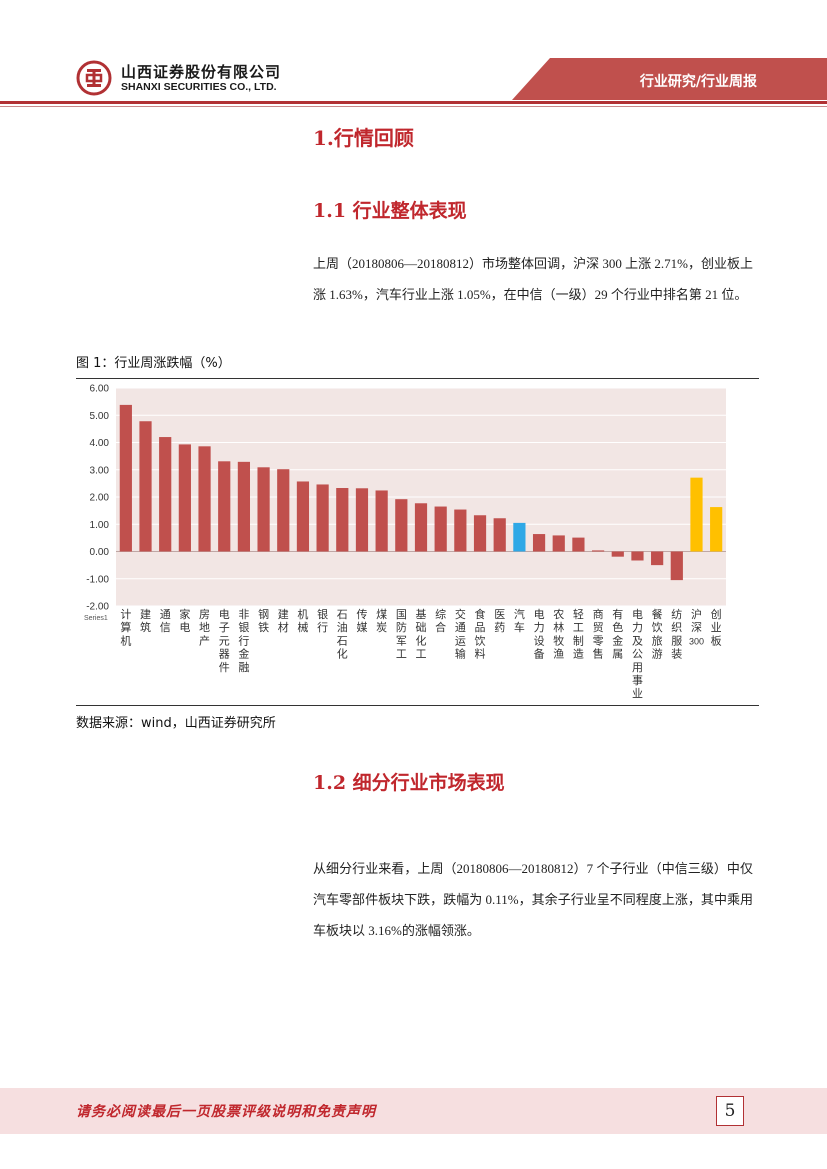 The height and width of the screenshot is (1169, 827). Describe the element at coordinates (401, 640) in the screenshot. I see `x-tick-label: 军` at that location.